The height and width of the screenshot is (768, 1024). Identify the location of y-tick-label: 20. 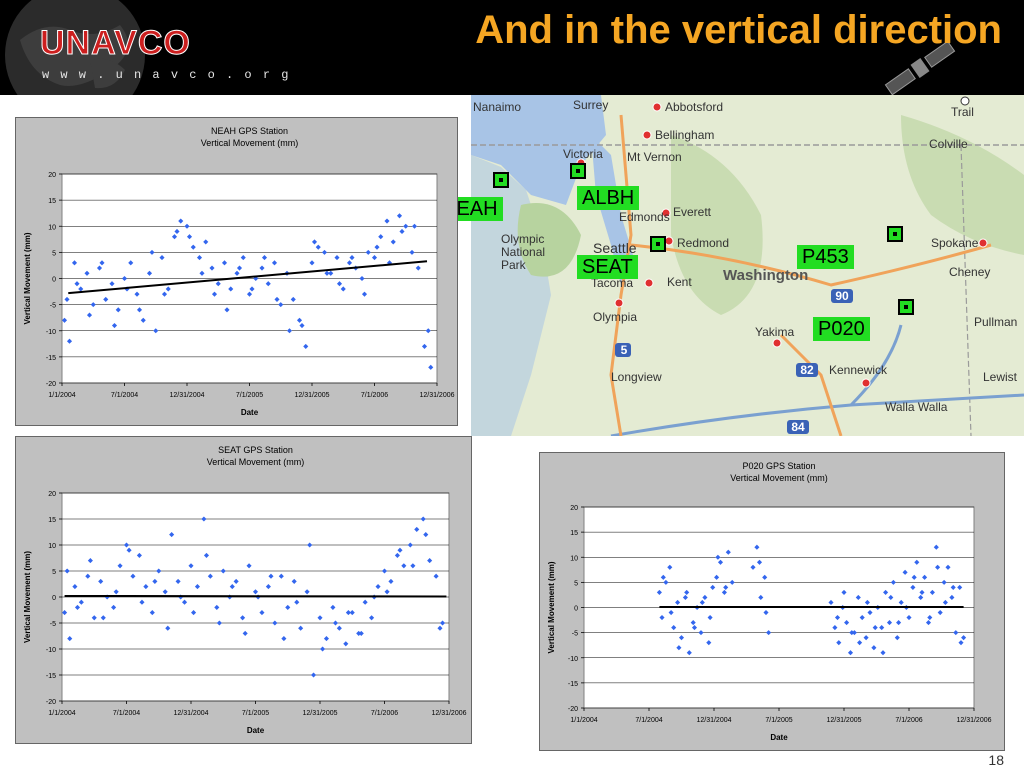
(52, 175).